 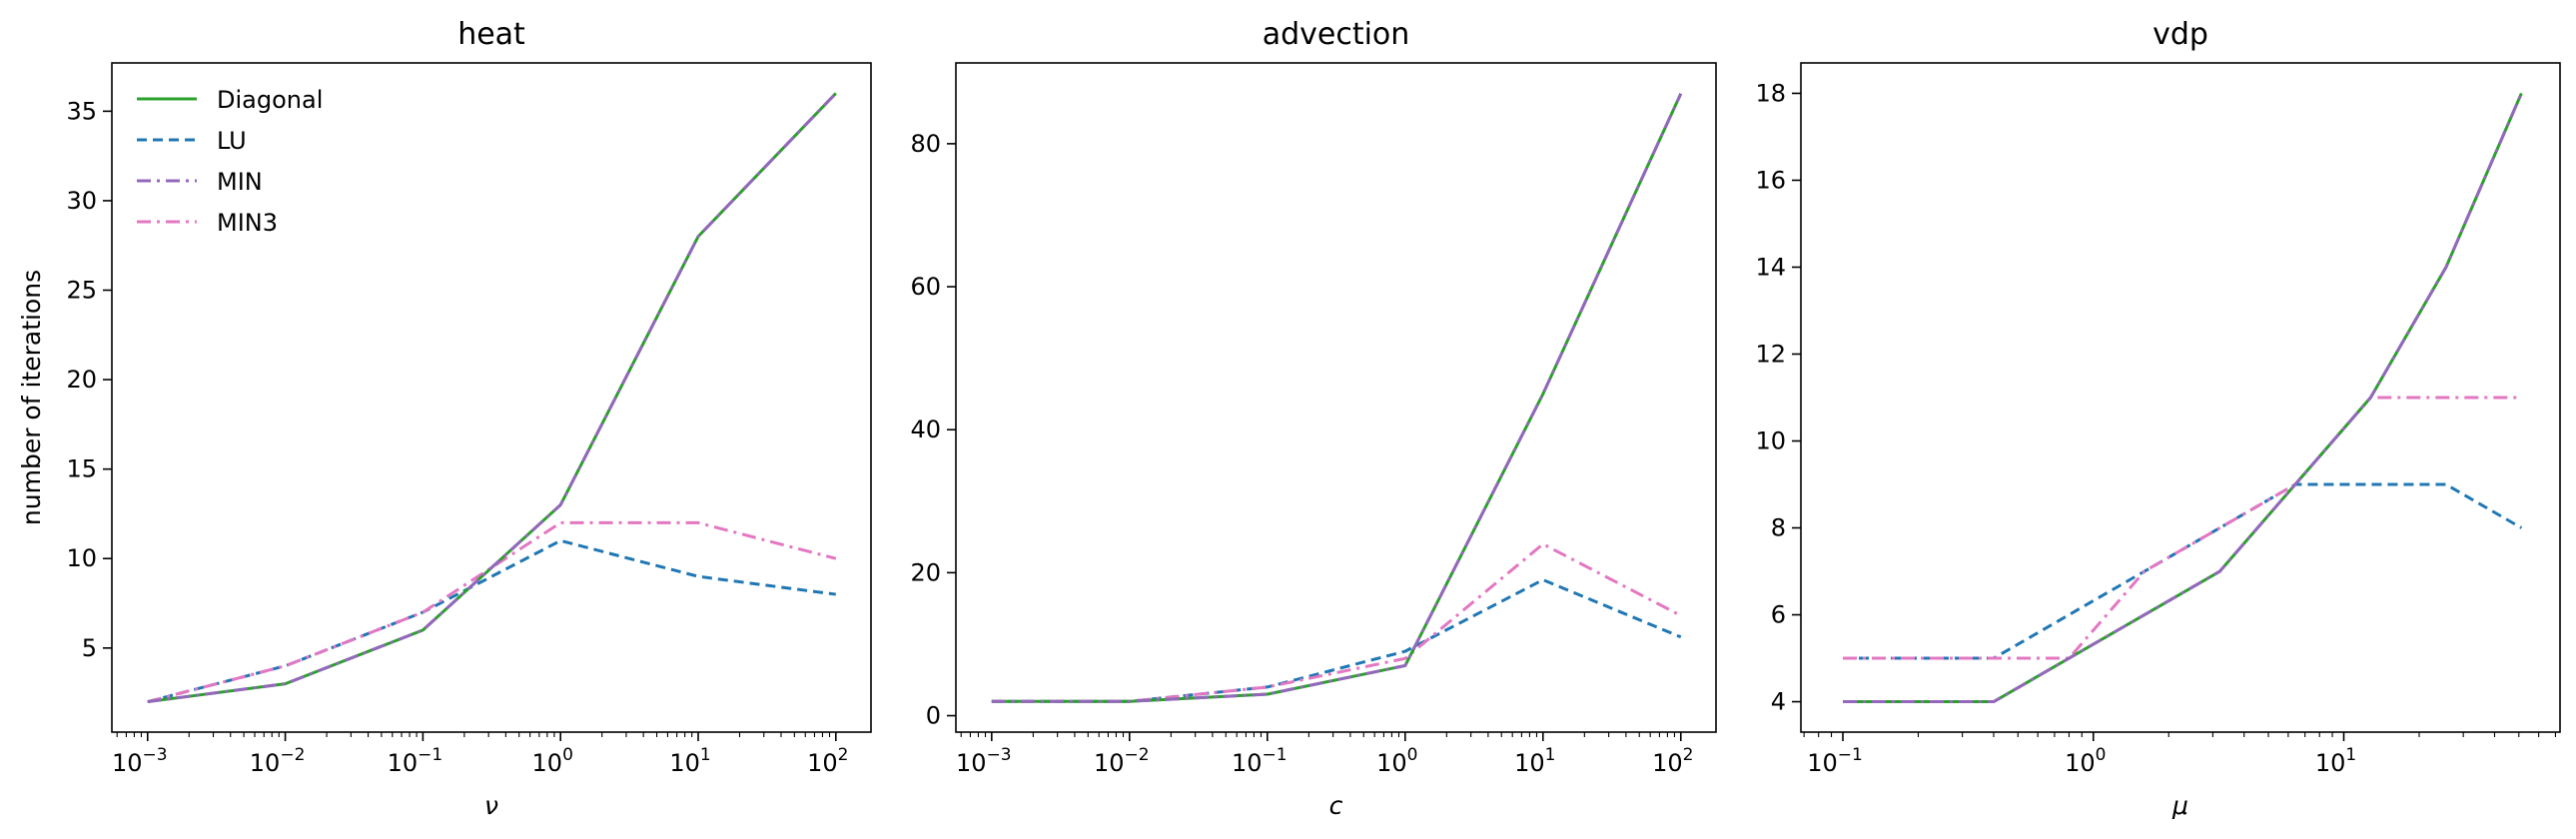 What do you see at coordinates (240, 182) in the screenshot?
I see `legend-label-min: MIN` at bounding box center [240, 182].